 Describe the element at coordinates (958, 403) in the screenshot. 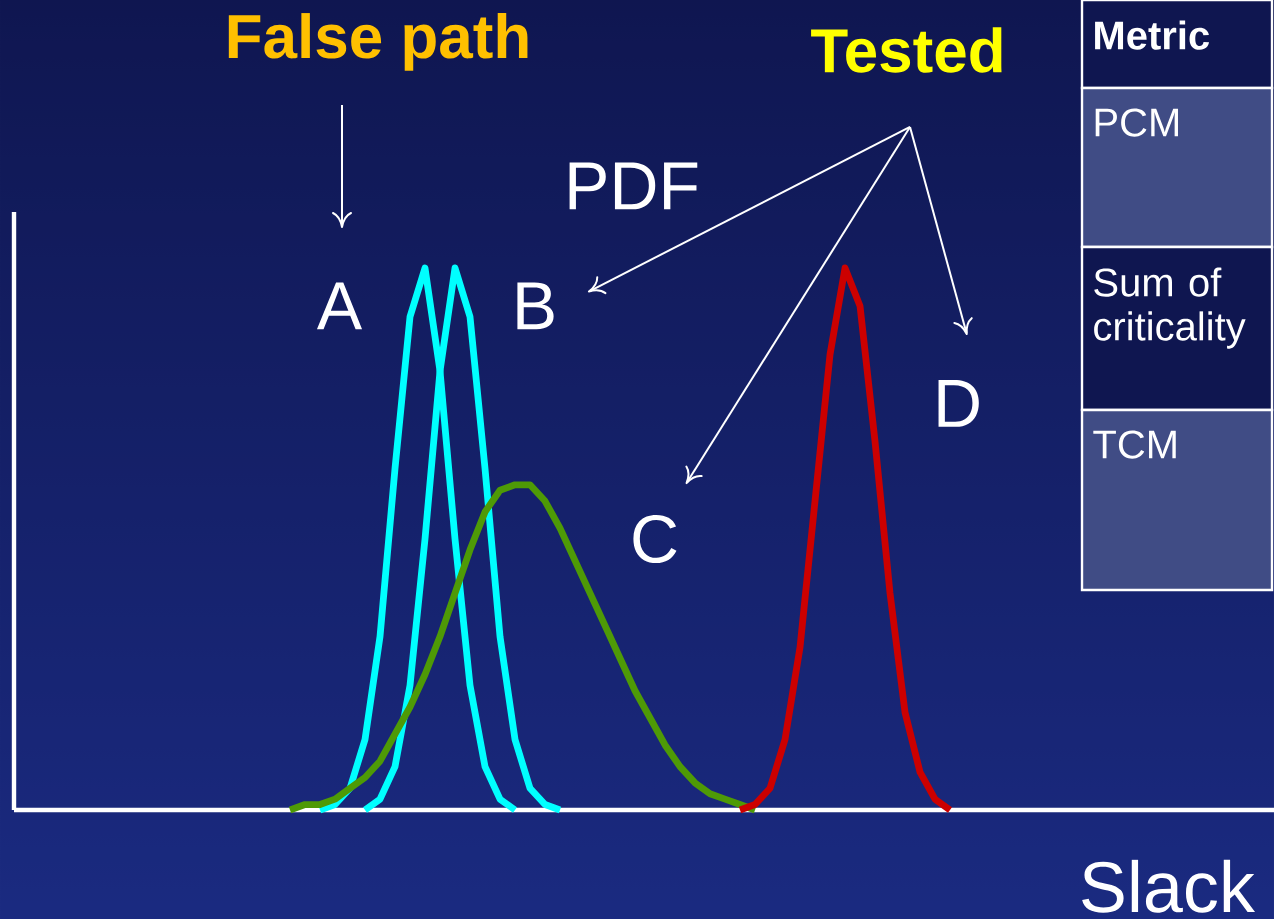

I see `series-label: D` at that location.